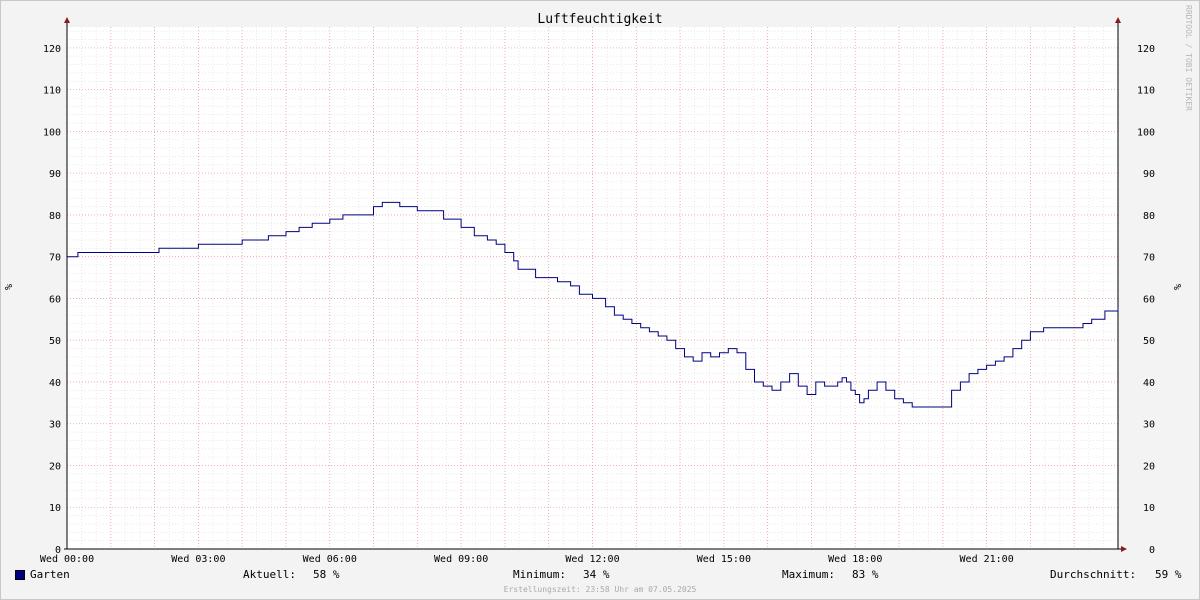 This screenshot has width=1200, height=600. What do you see at coordinates (1149, 174) in the screenshot?
I see `y-tick-label-right: 90` at bounding box center [1149, 174].